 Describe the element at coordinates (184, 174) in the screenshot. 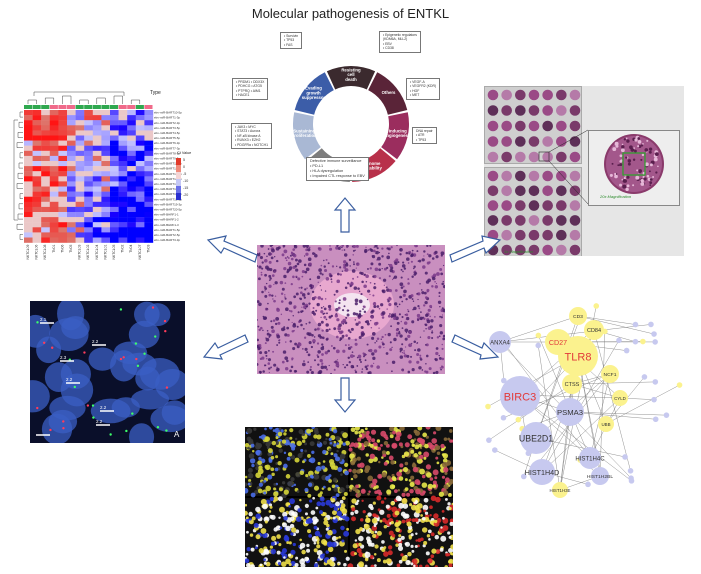

I see `colorbar-tick: -5` at that location.